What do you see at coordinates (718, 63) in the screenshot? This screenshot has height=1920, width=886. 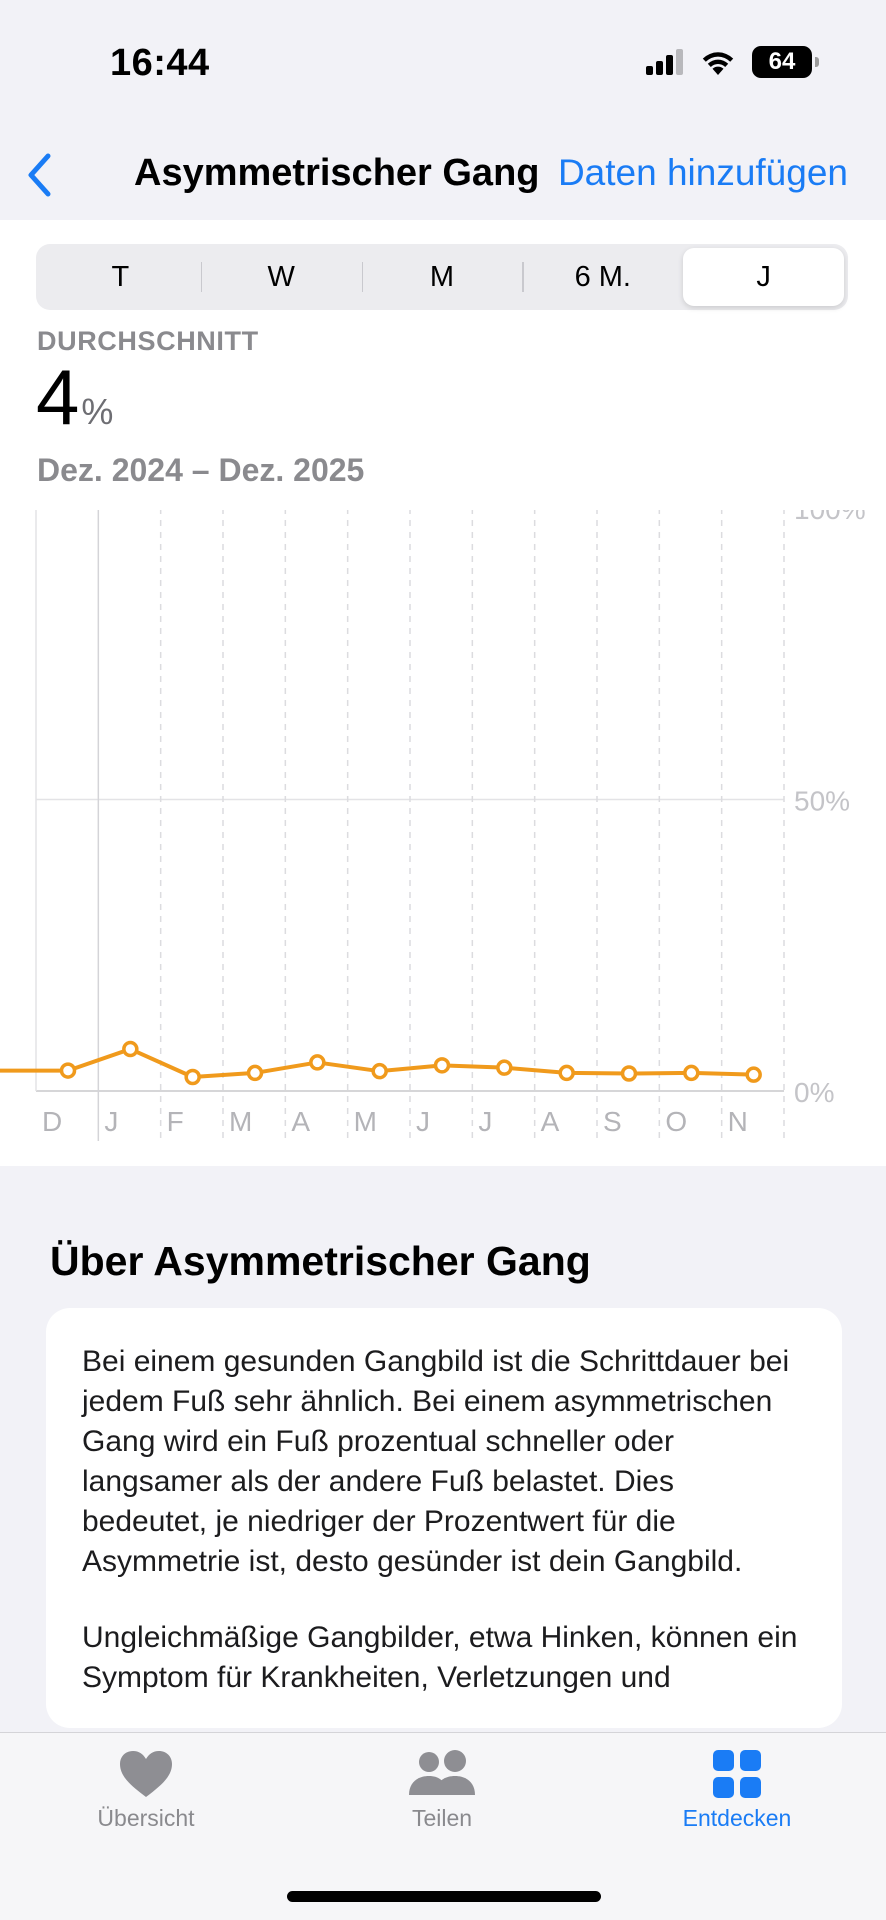 I see `wifi-icon` at bounding box center [718, 63].